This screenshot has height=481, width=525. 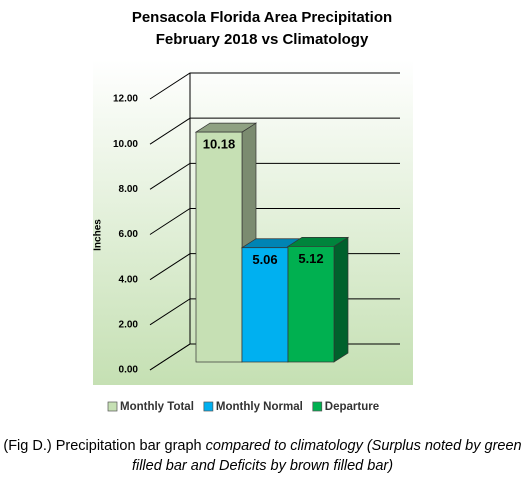 I want to click on y-tick-label: 2.00, so click(x=129, y=324).